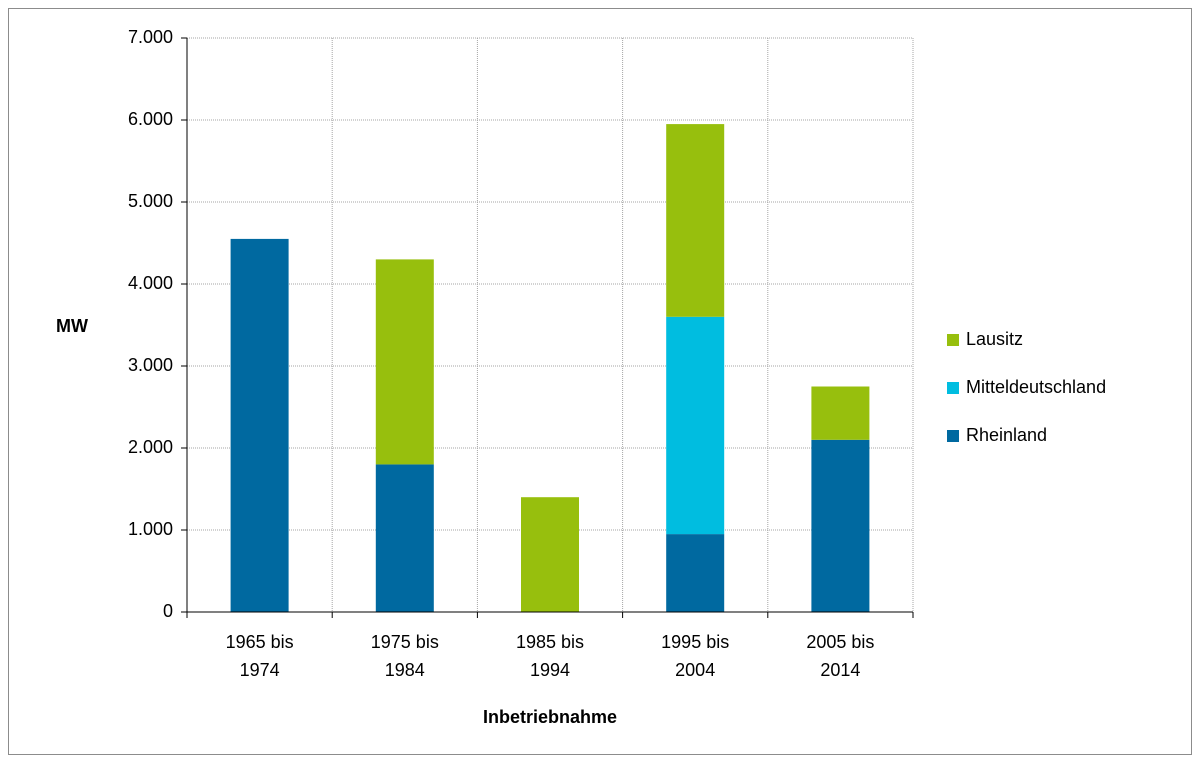 The image size is (1200, 763). Describe the element at coordinates (259, 656) in the screenshot. I see `x-tick-label: 1965 bis 1974` at that location.